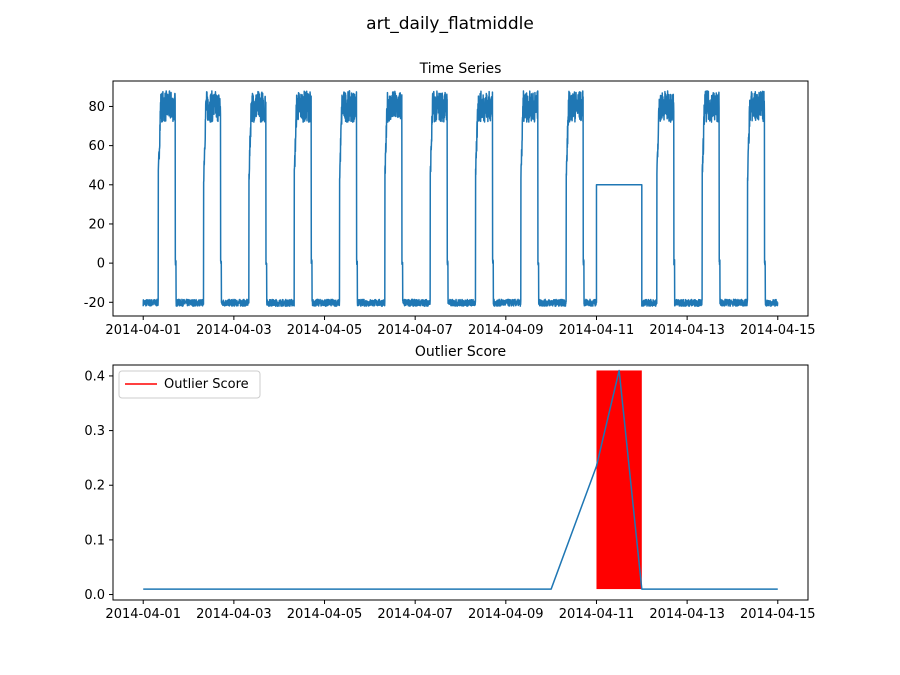 This screenshot has height=675, width=900. Describe the element at coordinates (460, 69) in the screenshot. I see `chart-title-time-series: Time Series` at that location.